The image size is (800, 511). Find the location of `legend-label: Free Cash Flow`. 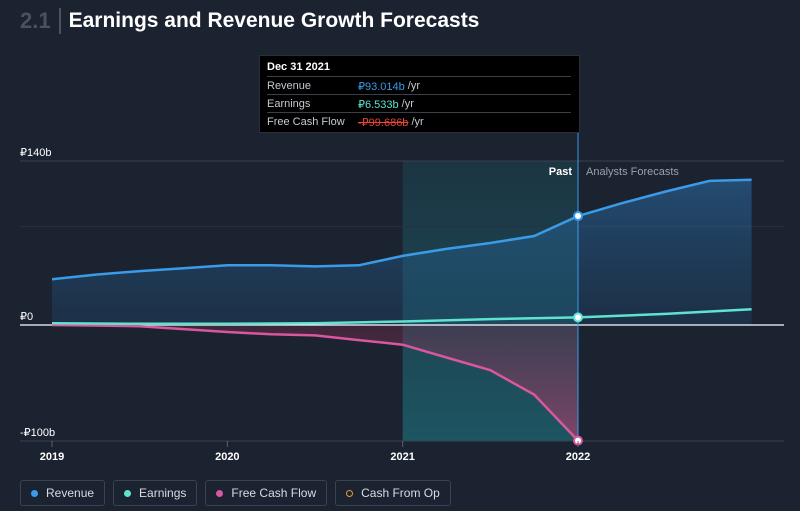

legend-label: Free Cash Flow is located at coordinates (274, 493).